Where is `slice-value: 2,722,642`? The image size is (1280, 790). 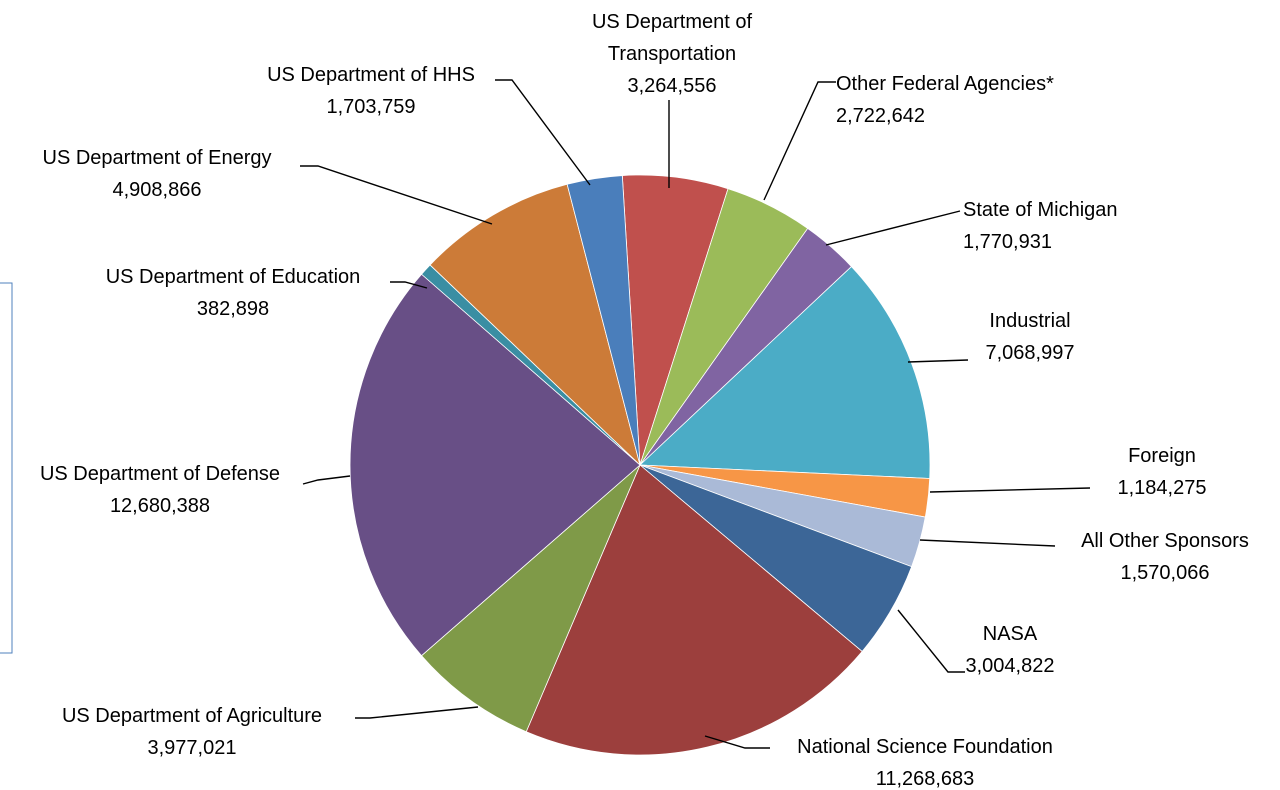
slice-value: 2,722,642 is located at coordinates (880, 116).